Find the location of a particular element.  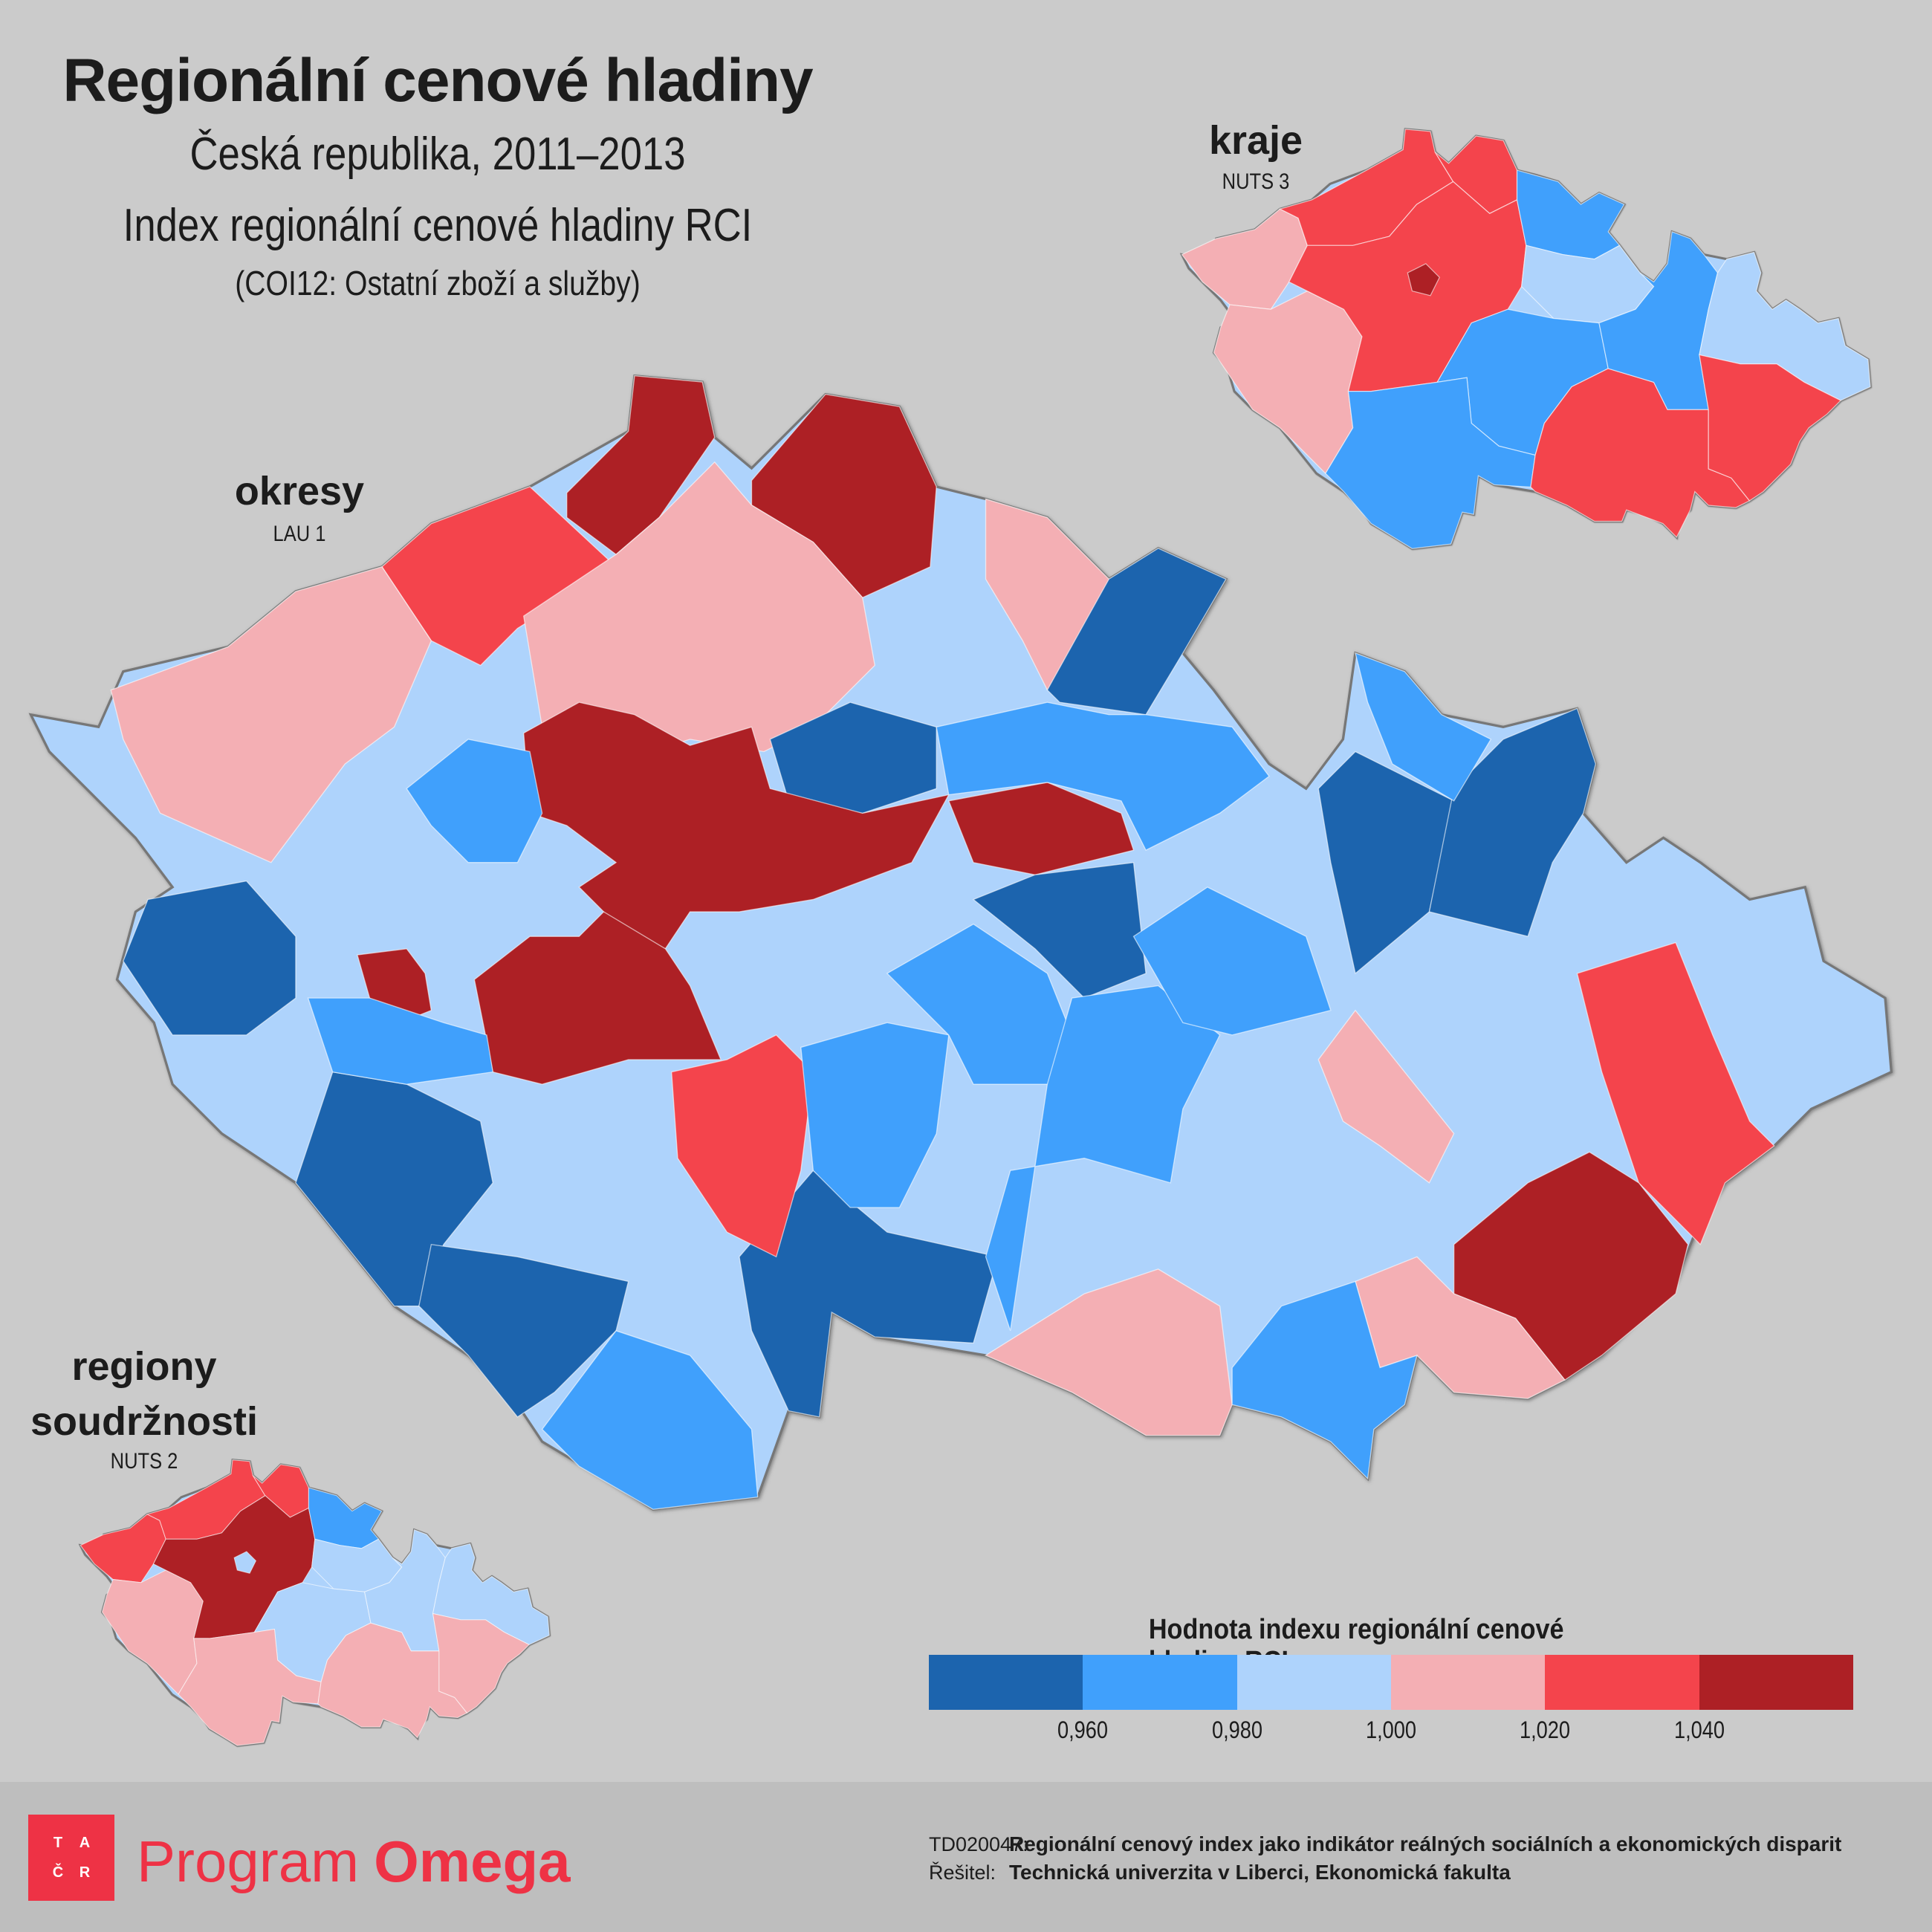

solver-key: Řešitel: is located at coordinates (962, 1872).